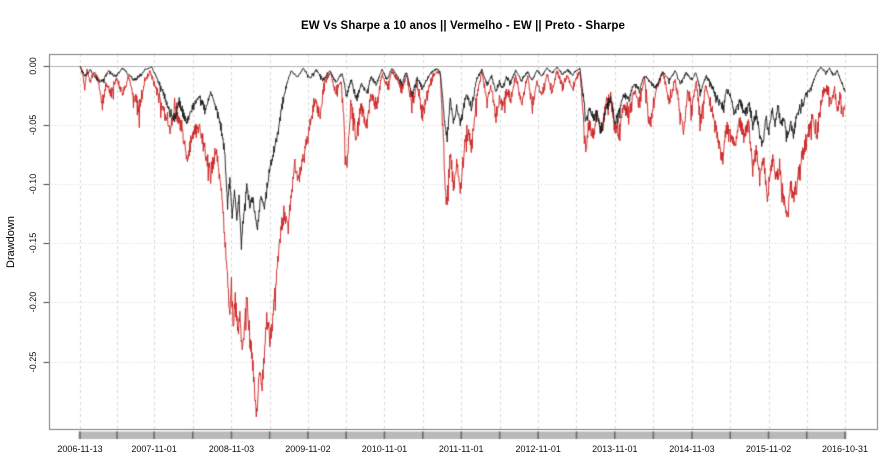 This screenshot has width=880, height=459. What do you see at coordinates (154, 449) in the screenshot?
I see `x-tick-label: 2007-11-01` at bounding box center [154, 449].